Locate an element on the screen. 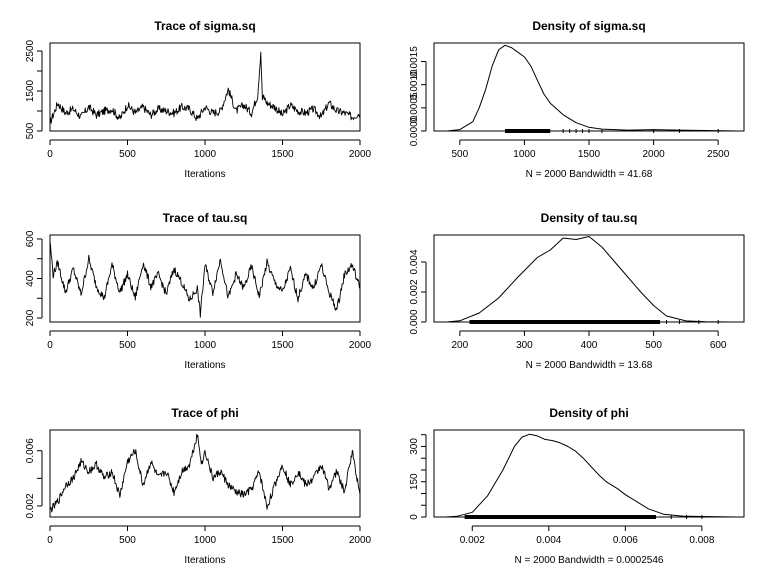  chart-title: Density of tau.sq is located at coordinates (589, 218).